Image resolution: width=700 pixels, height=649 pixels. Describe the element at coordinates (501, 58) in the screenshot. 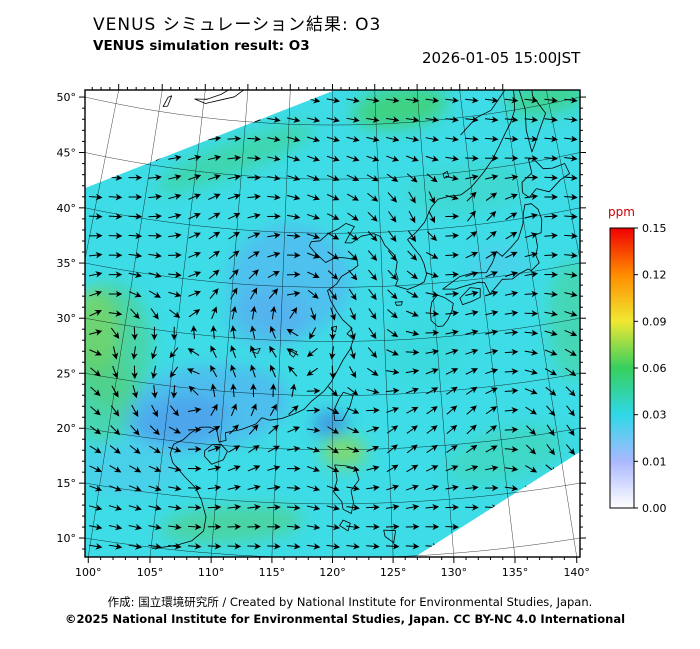

I see `timestamp-label: 2026-01-05 15:00JST` at that location.